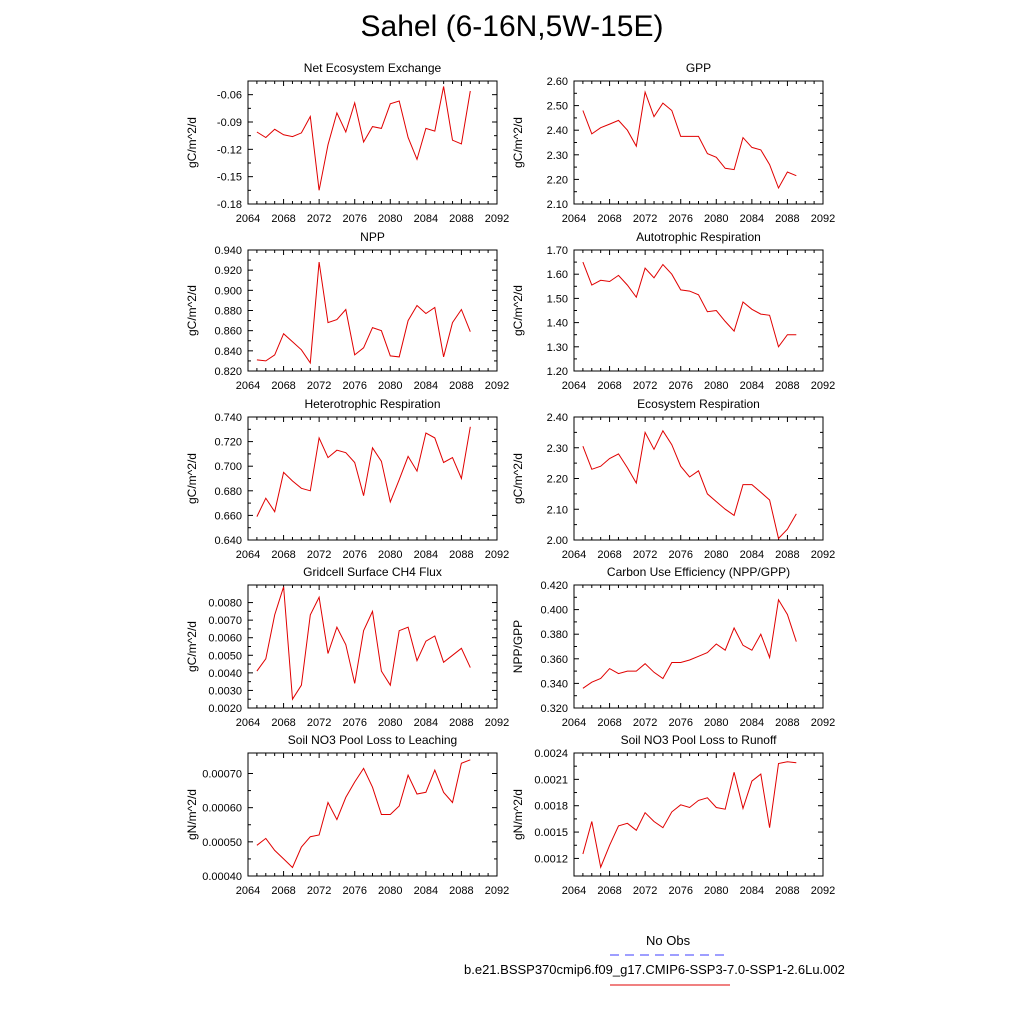  I want to click on y-tick-label: 0.700, so click(228, 467).